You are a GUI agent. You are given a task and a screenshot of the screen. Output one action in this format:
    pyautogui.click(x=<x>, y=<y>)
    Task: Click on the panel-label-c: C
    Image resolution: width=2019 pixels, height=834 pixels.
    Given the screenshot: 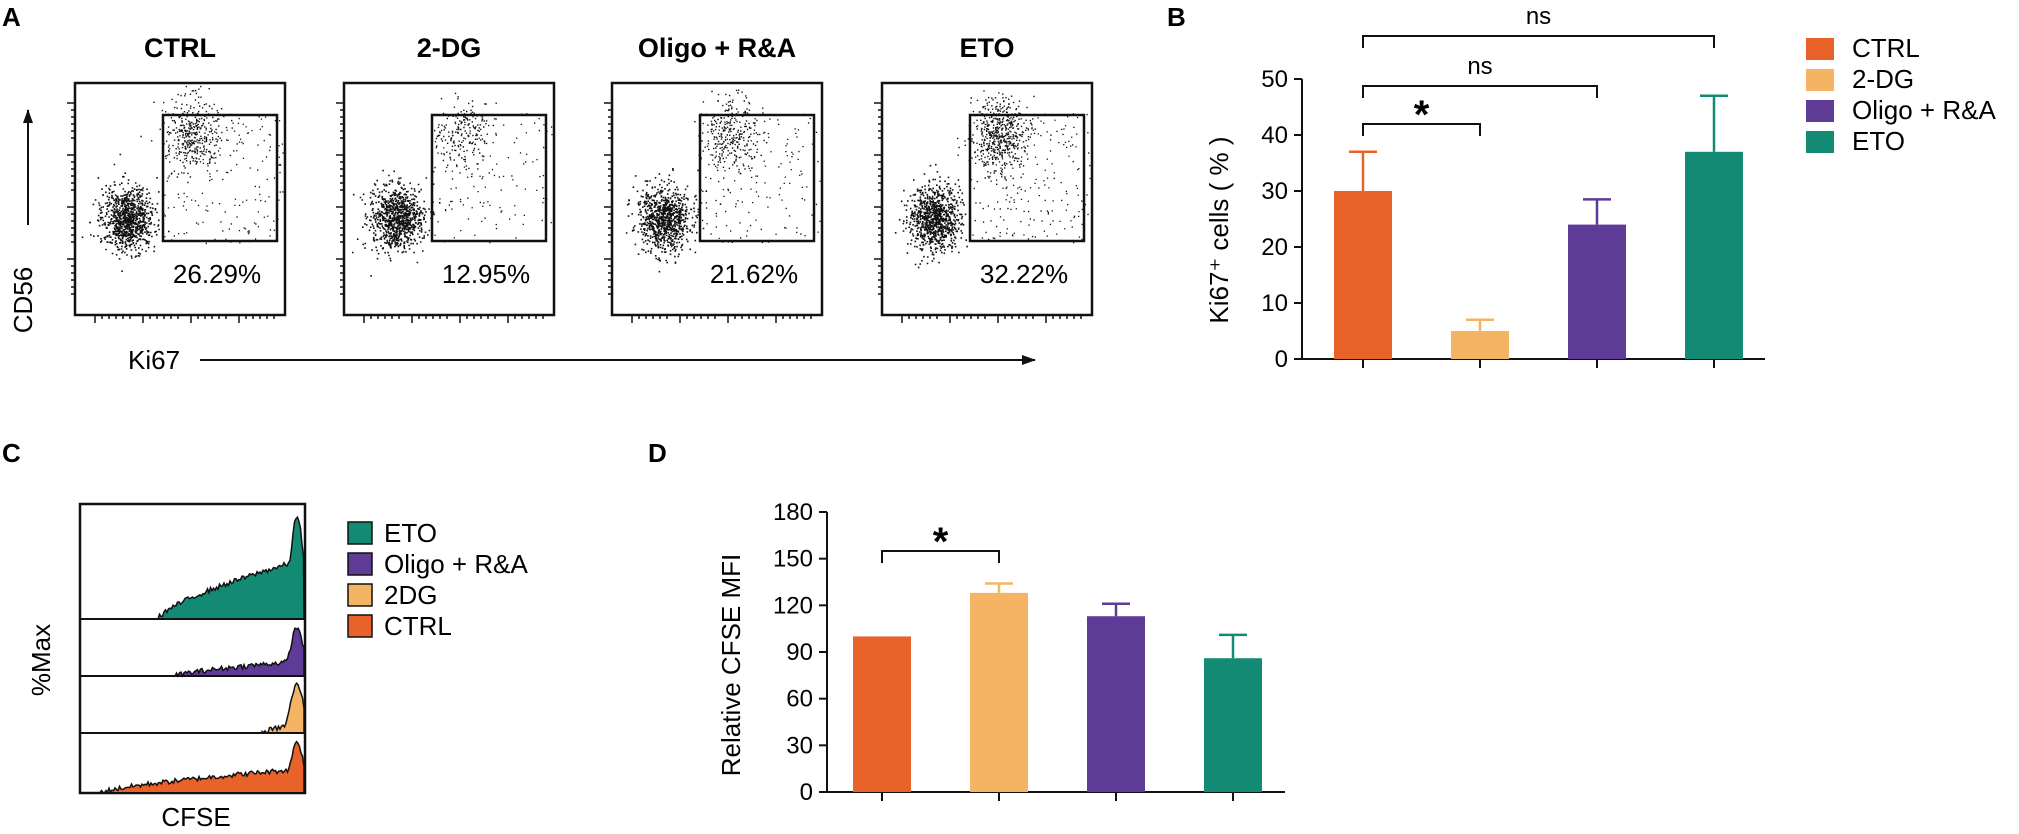 What is the action you would take?
    pyautogui.click(x=11, y=453)
    